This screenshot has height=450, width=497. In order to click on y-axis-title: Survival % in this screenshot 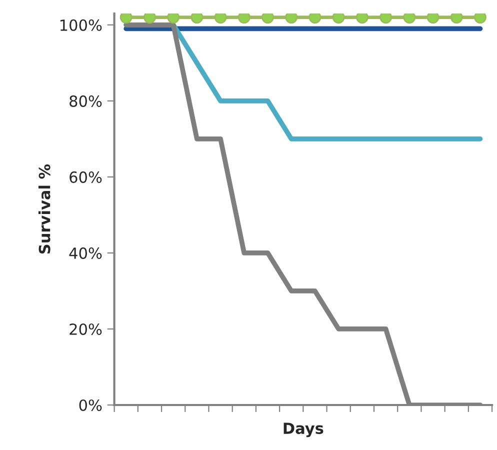, I will do `click(44, 209)`.